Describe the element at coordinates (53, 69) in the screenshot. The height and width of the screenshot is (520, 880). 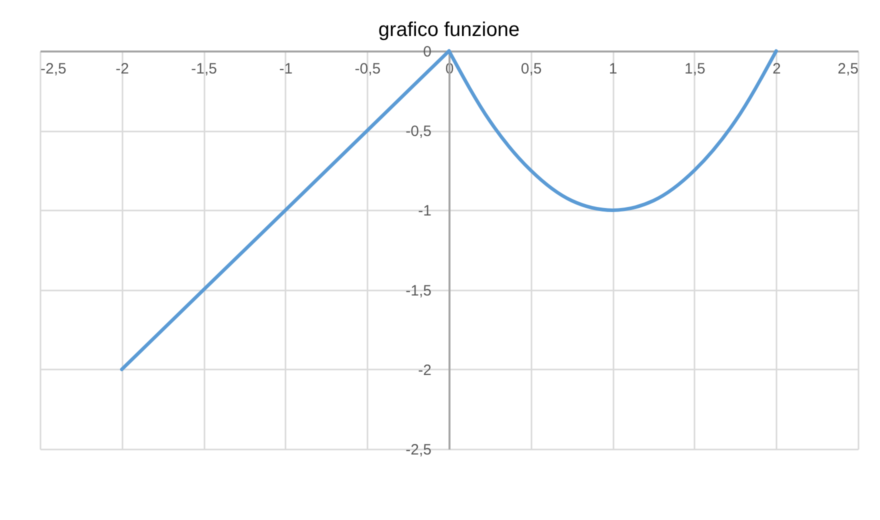
I see `x-tick-label: -2,5` at that location.